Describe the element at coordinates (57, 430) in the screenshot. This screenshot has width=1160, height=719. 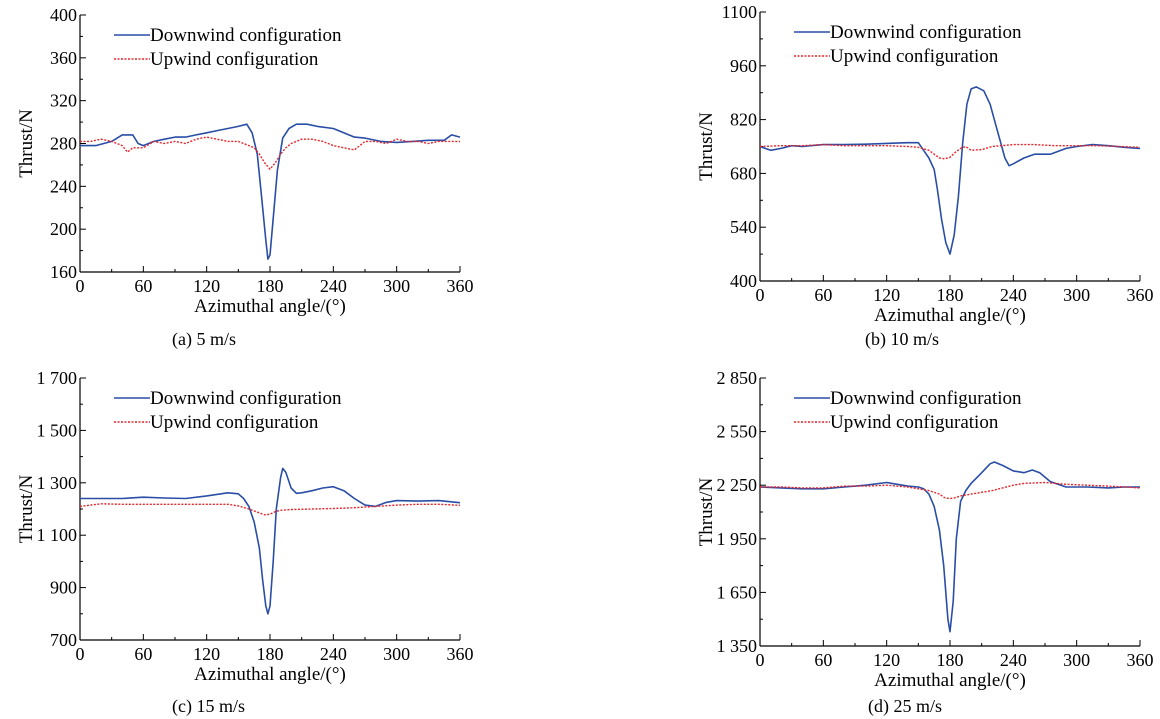
I see `y-tick-label: 1 500` at that location.